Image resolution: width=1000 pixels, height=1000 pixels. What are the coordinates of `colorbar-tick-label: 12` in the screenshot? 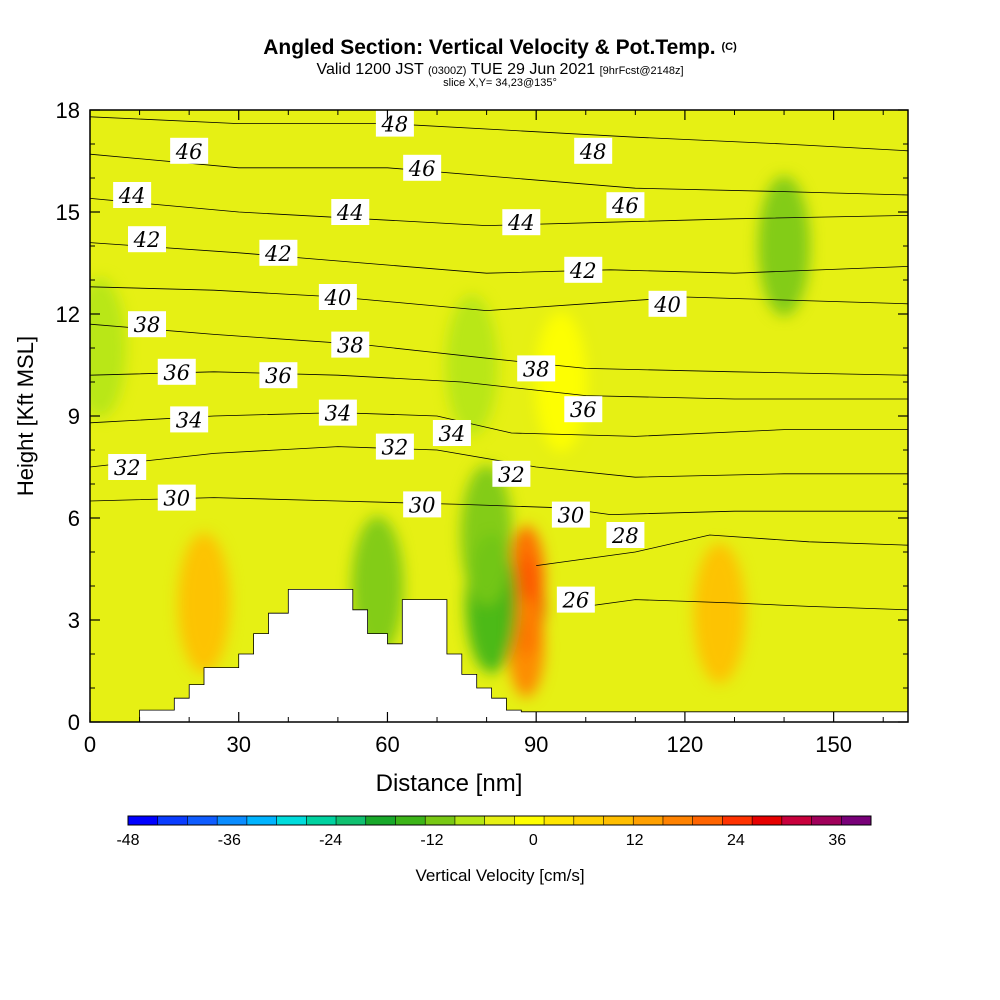 It's located at (635, 840).